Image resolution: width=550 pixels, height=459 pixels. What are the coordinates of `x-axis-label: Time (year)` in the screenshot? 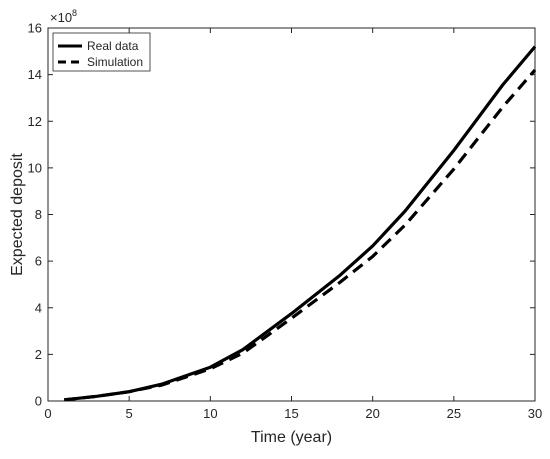 It's located at (291, 437).